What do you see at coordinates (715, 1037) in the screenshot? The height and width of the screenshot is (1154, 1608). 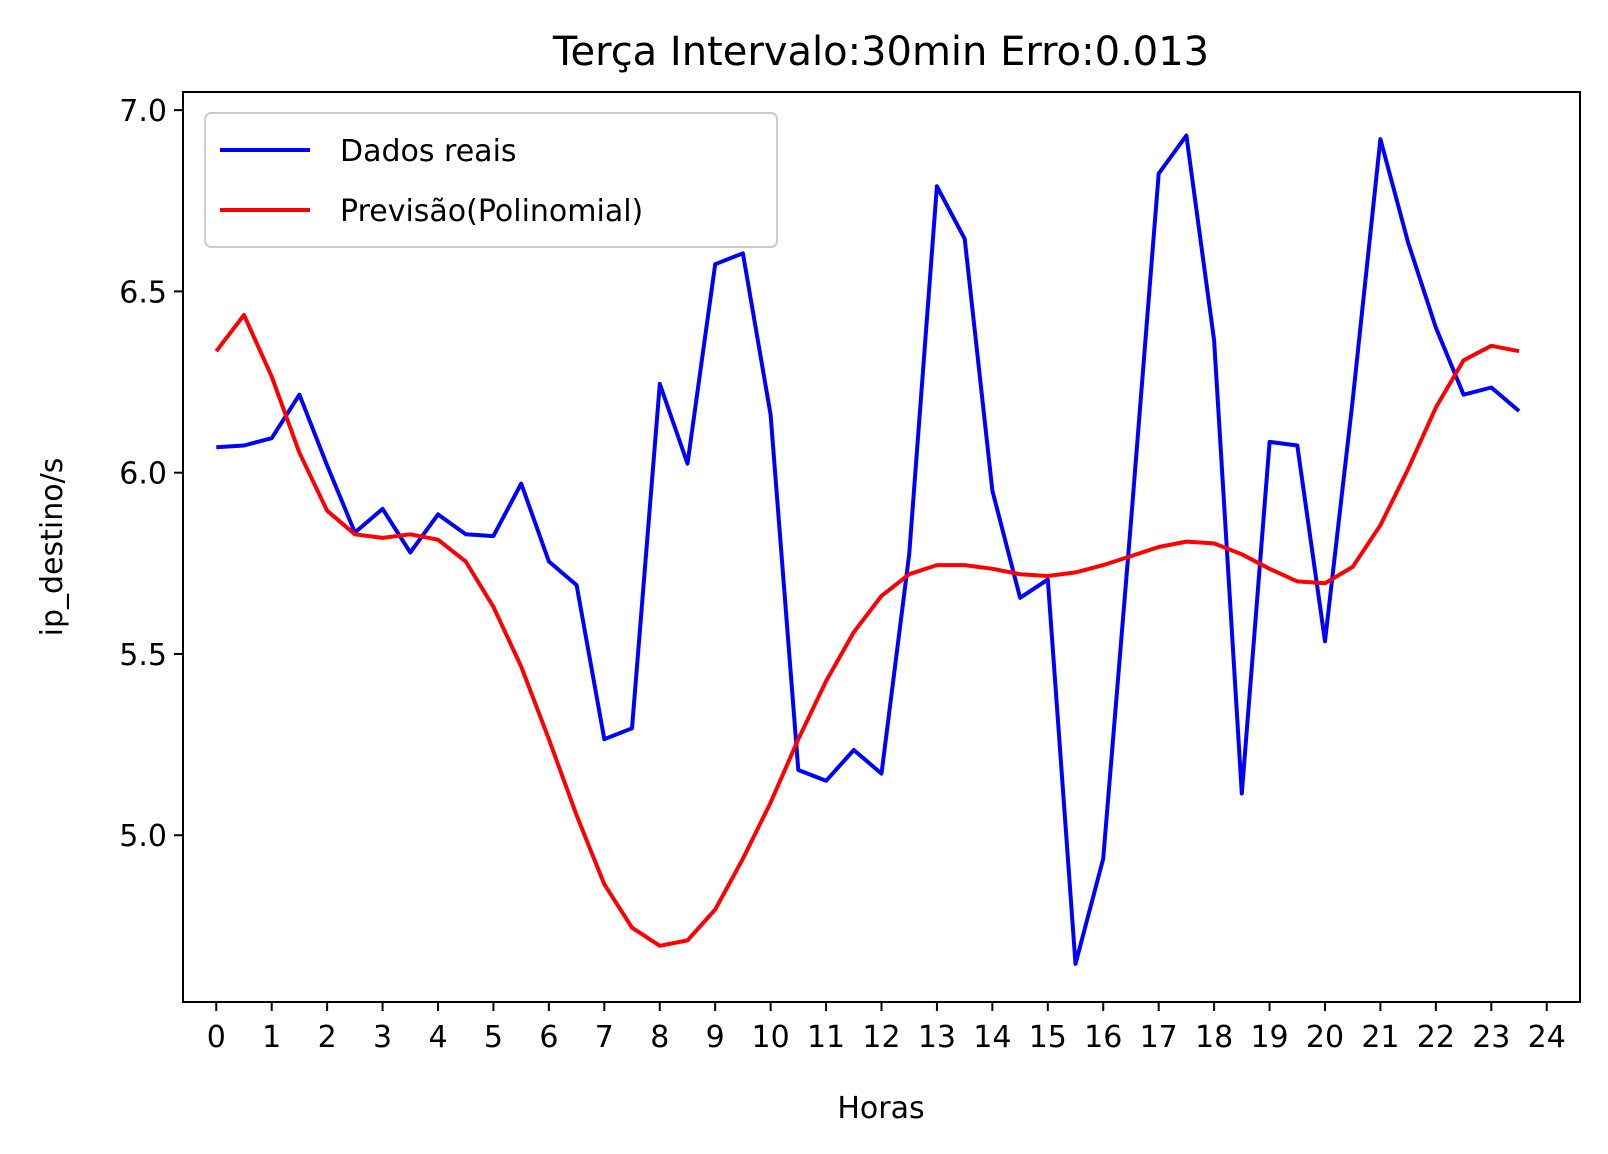 I see `x-tick-label: 9` at bounding box center [715, 1037].